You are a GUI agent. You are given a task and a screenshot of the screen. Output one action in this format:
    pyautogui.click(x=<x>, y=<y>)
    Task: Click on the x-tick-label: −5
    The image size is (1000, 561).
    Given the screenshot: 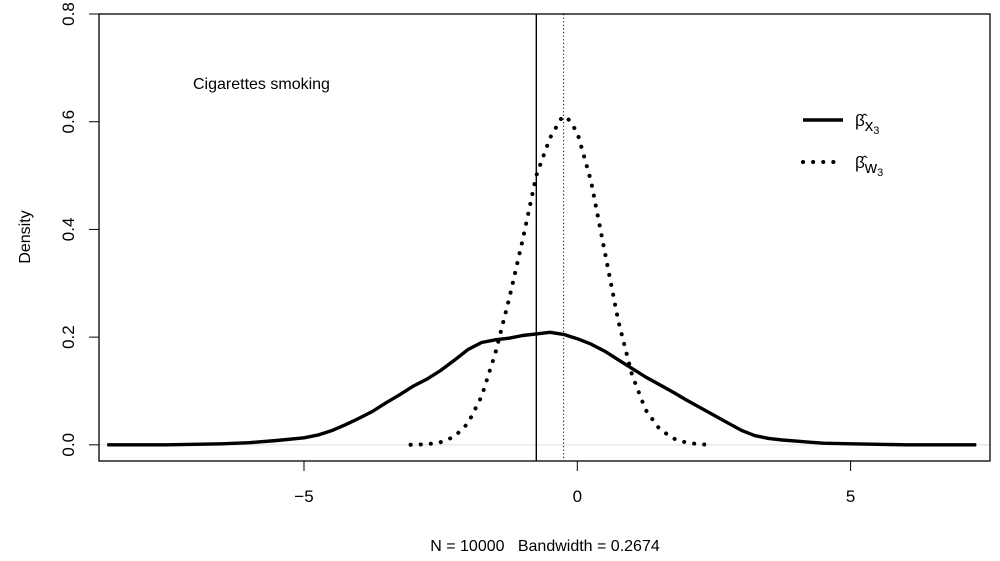 What is the action you would take?
    pyautogui.click(x=303, y=496)
    